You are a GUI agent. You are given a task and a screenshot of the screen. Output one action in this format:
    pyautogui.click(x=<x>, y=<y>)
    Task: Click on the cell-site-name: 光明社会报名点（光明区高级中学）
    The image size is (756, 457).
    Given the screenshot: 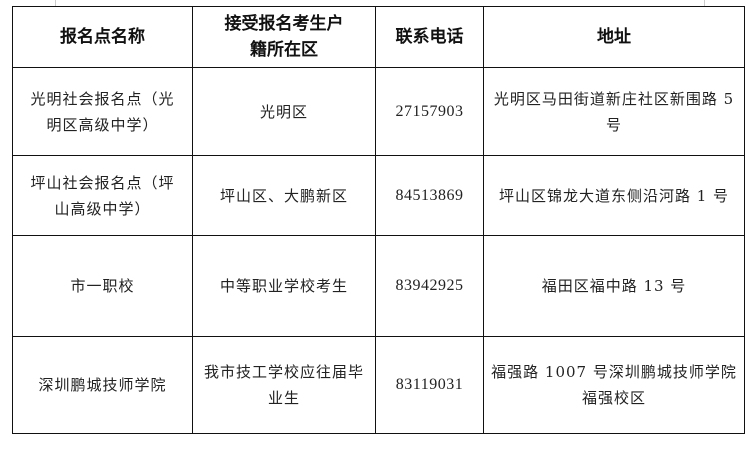 What is the action you would take?
    pyautogui.click(x=102, y=111)
    